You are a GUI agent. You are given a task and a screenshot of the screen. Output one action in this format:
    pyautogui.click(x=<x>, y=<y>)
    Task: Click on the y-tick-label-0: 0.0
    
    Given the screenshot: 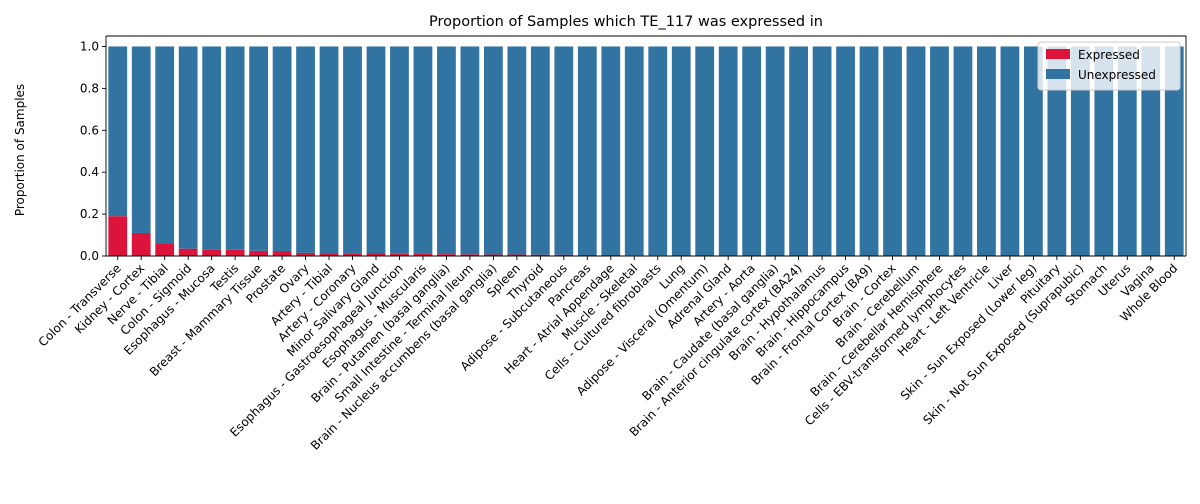 What is the action you would take?
    pyautogui.click(x=89, y=256)
    